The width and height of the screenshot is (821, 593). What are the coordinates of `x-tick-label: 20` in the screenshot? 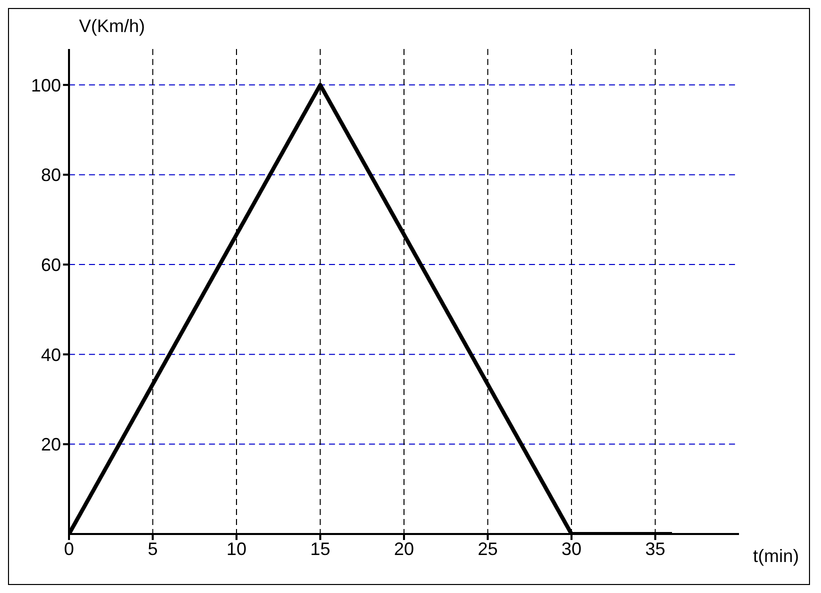 It's located at (404, 548).